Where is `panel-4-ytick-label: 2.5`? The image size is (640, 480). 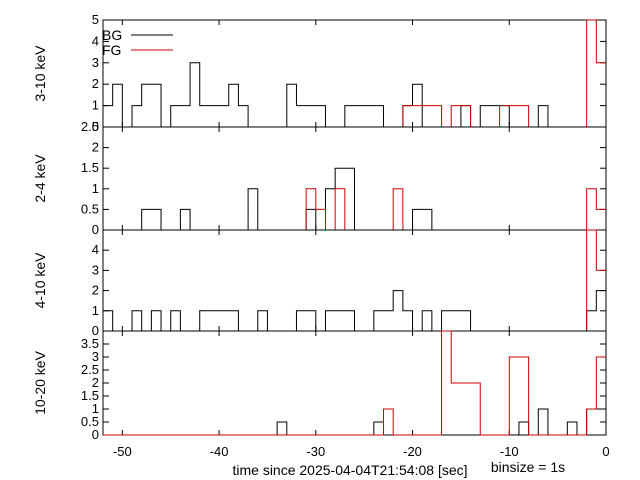
panel-4-ytick-label: 2.5 is located at coordinates (90, 369).